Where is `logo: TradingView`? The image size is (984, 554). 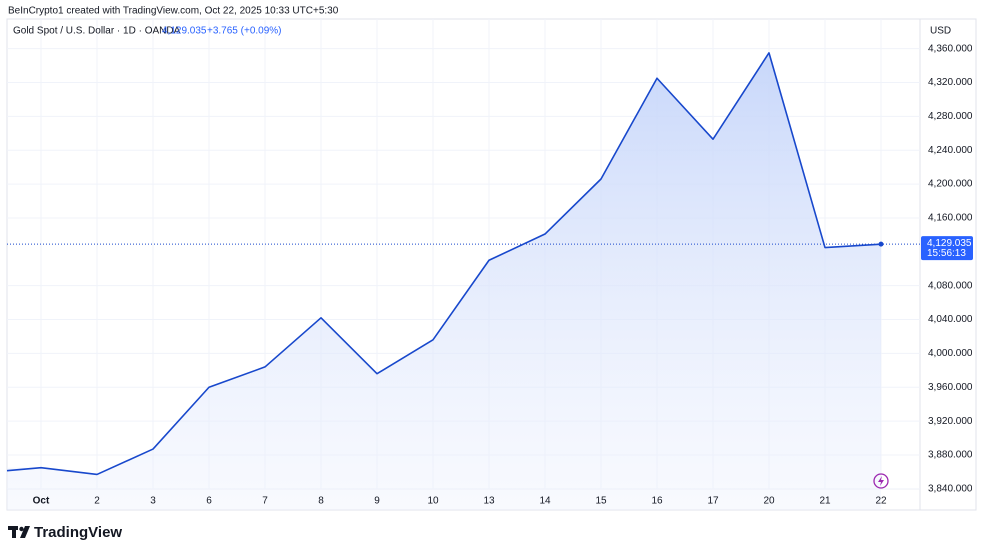 logo: TradingView is located at coordinates (65, 532).